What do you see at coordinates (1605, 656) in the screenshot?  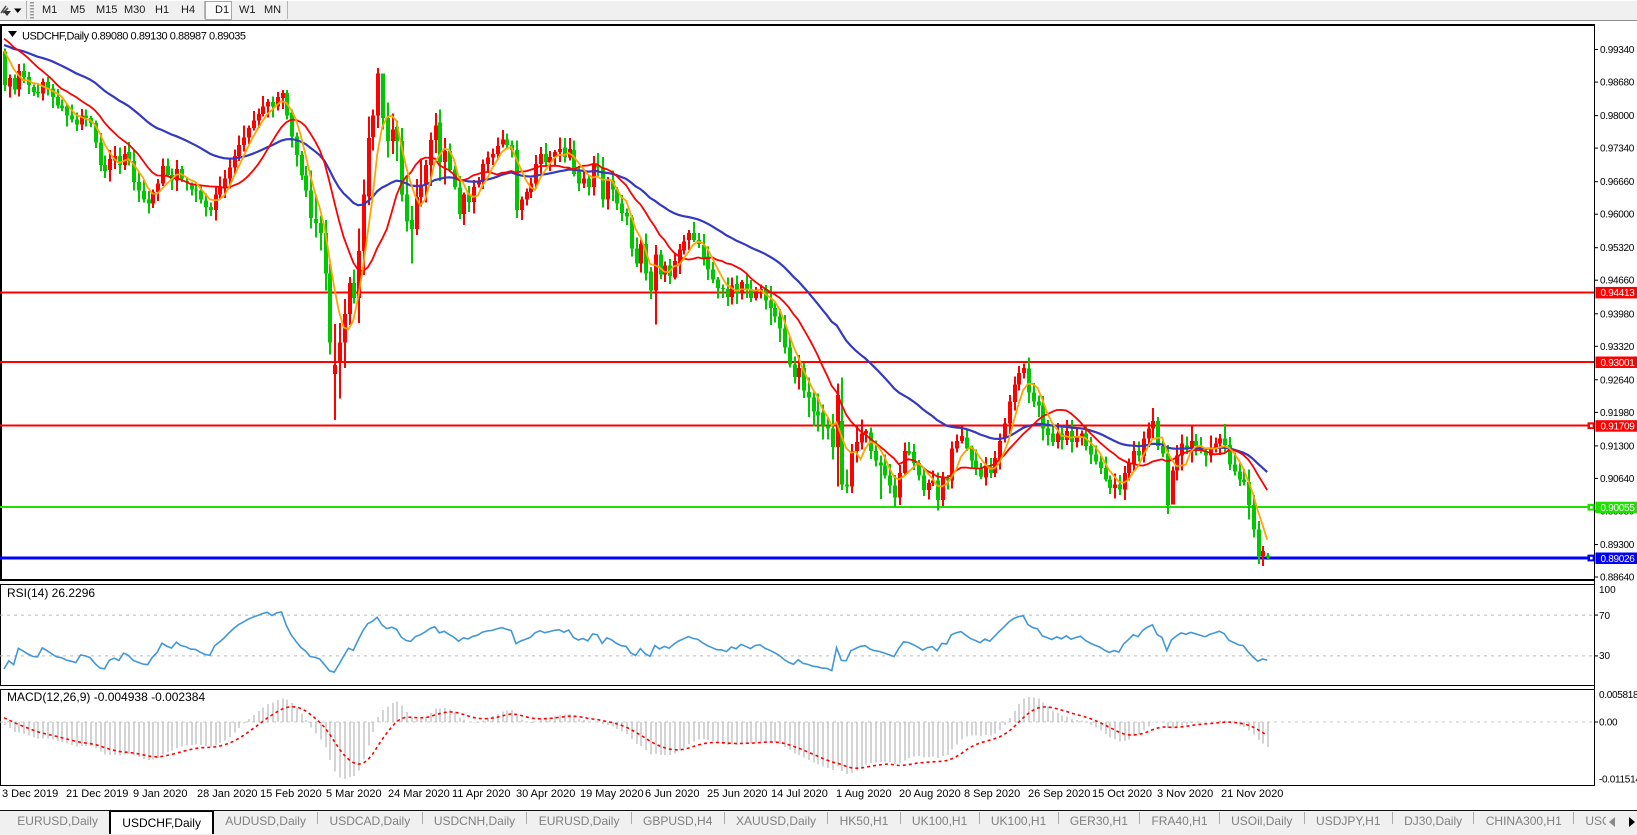 I see `svg-text: 30` at bounding box center [1605, 656].